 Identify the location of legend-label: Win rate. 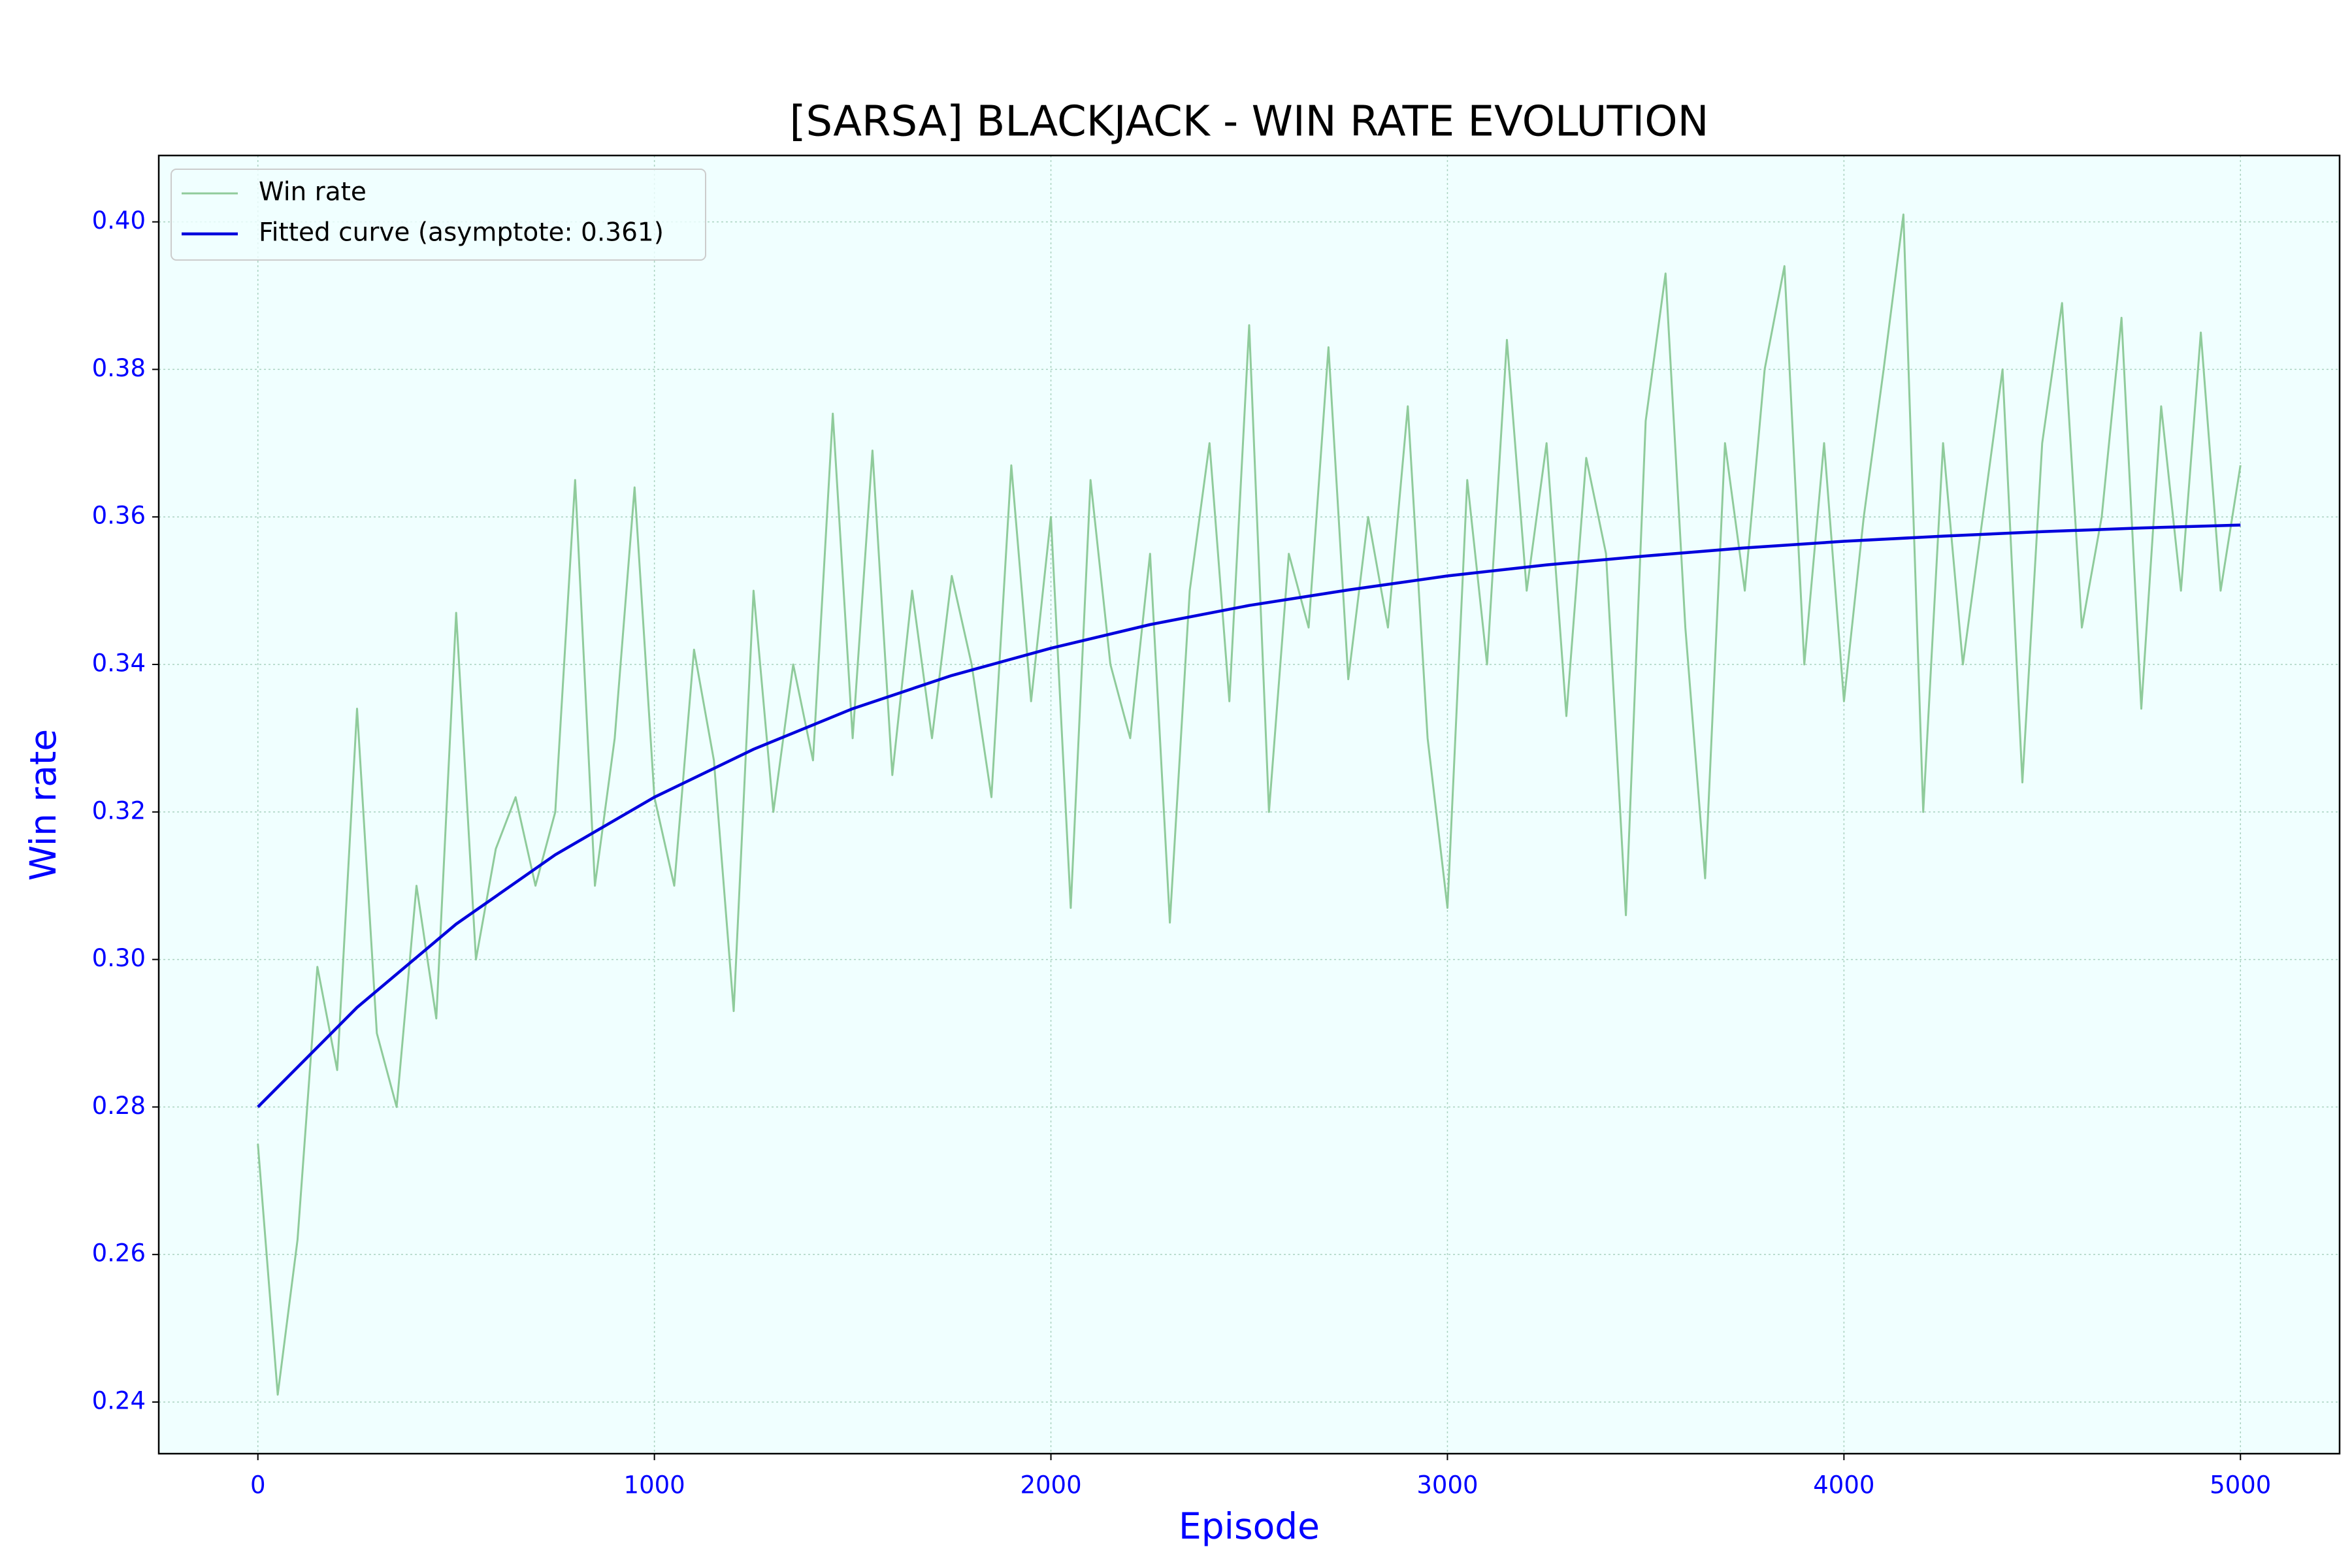
(313, 192).